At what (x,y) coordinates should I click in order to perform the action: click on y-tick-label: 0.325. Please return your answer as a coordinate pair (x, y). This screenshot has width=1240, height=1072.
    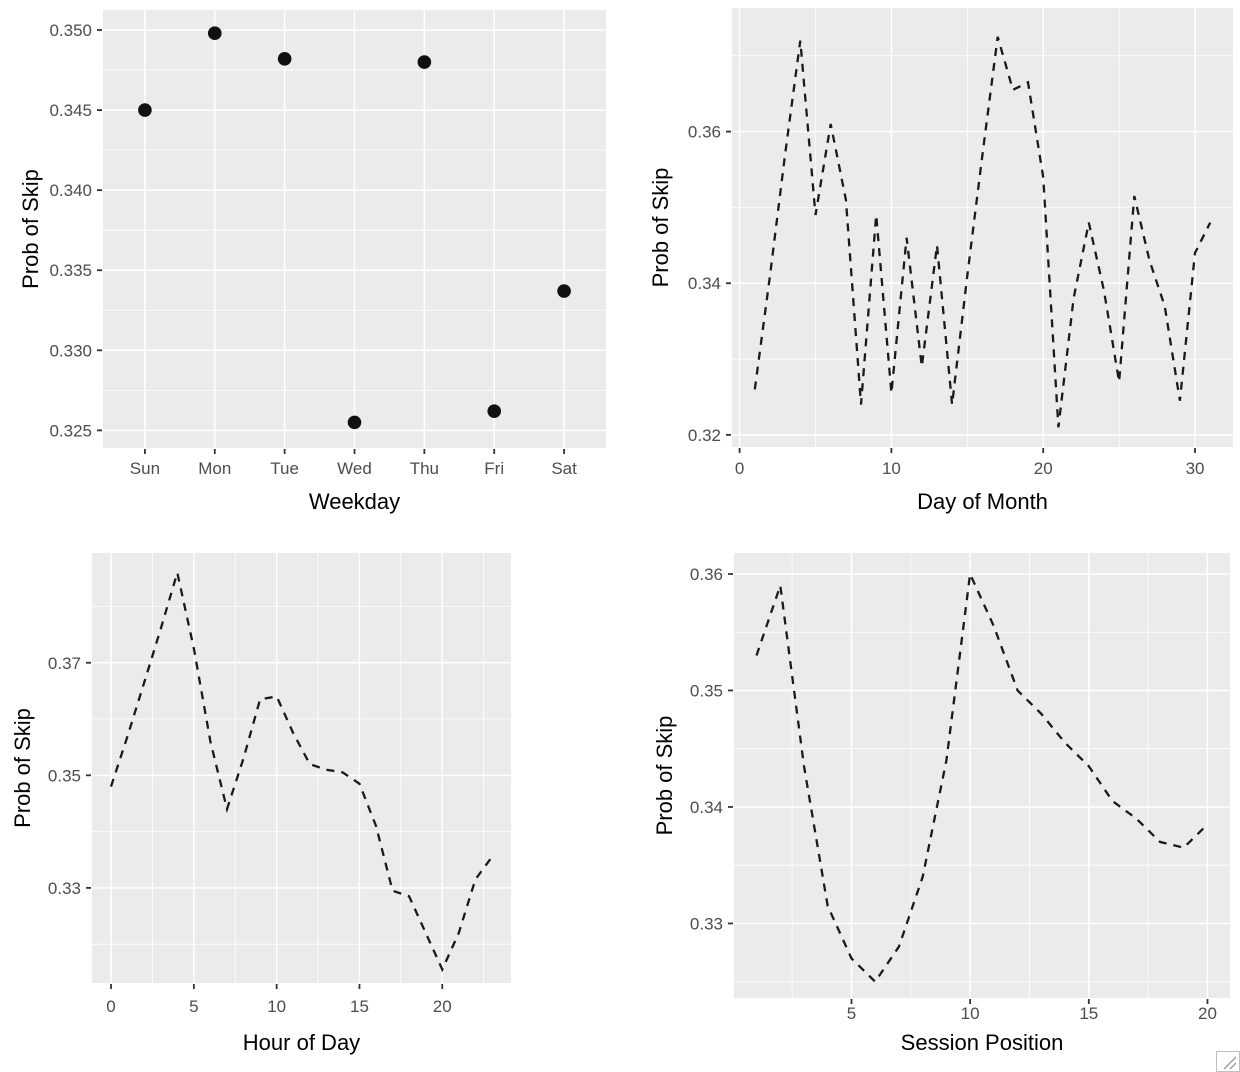
    Looking at the image, I should click on (70, 430).